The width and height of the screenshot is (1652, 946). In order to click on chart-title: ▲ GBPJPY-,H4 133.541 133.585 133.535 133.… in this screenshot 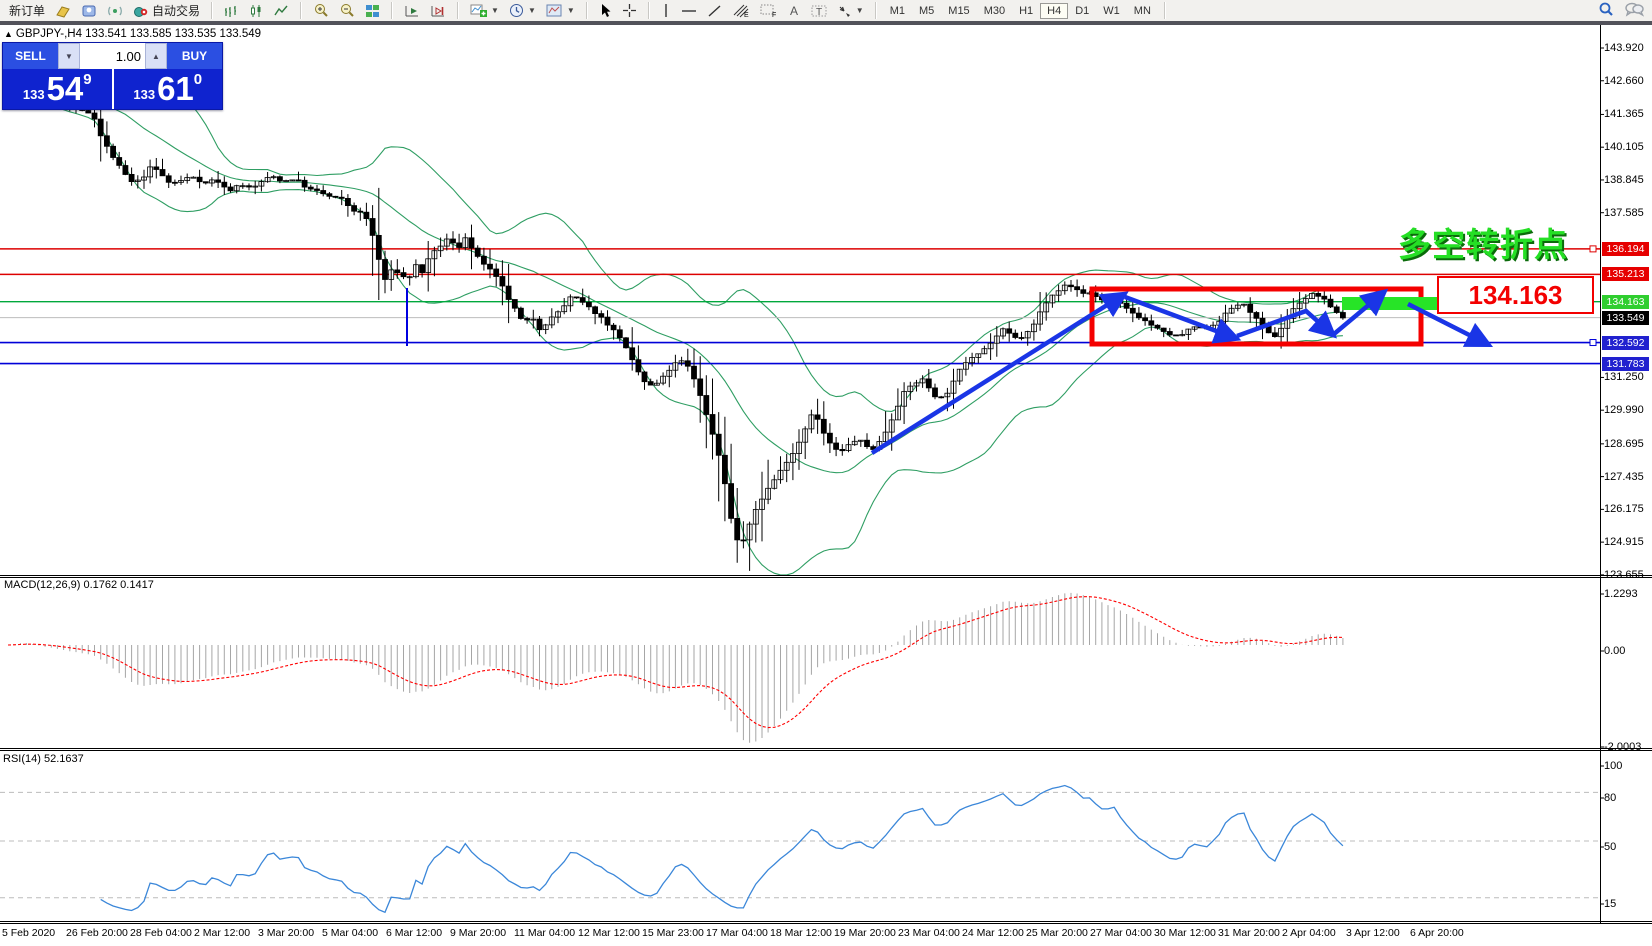, I will do `click(133, 34)`.